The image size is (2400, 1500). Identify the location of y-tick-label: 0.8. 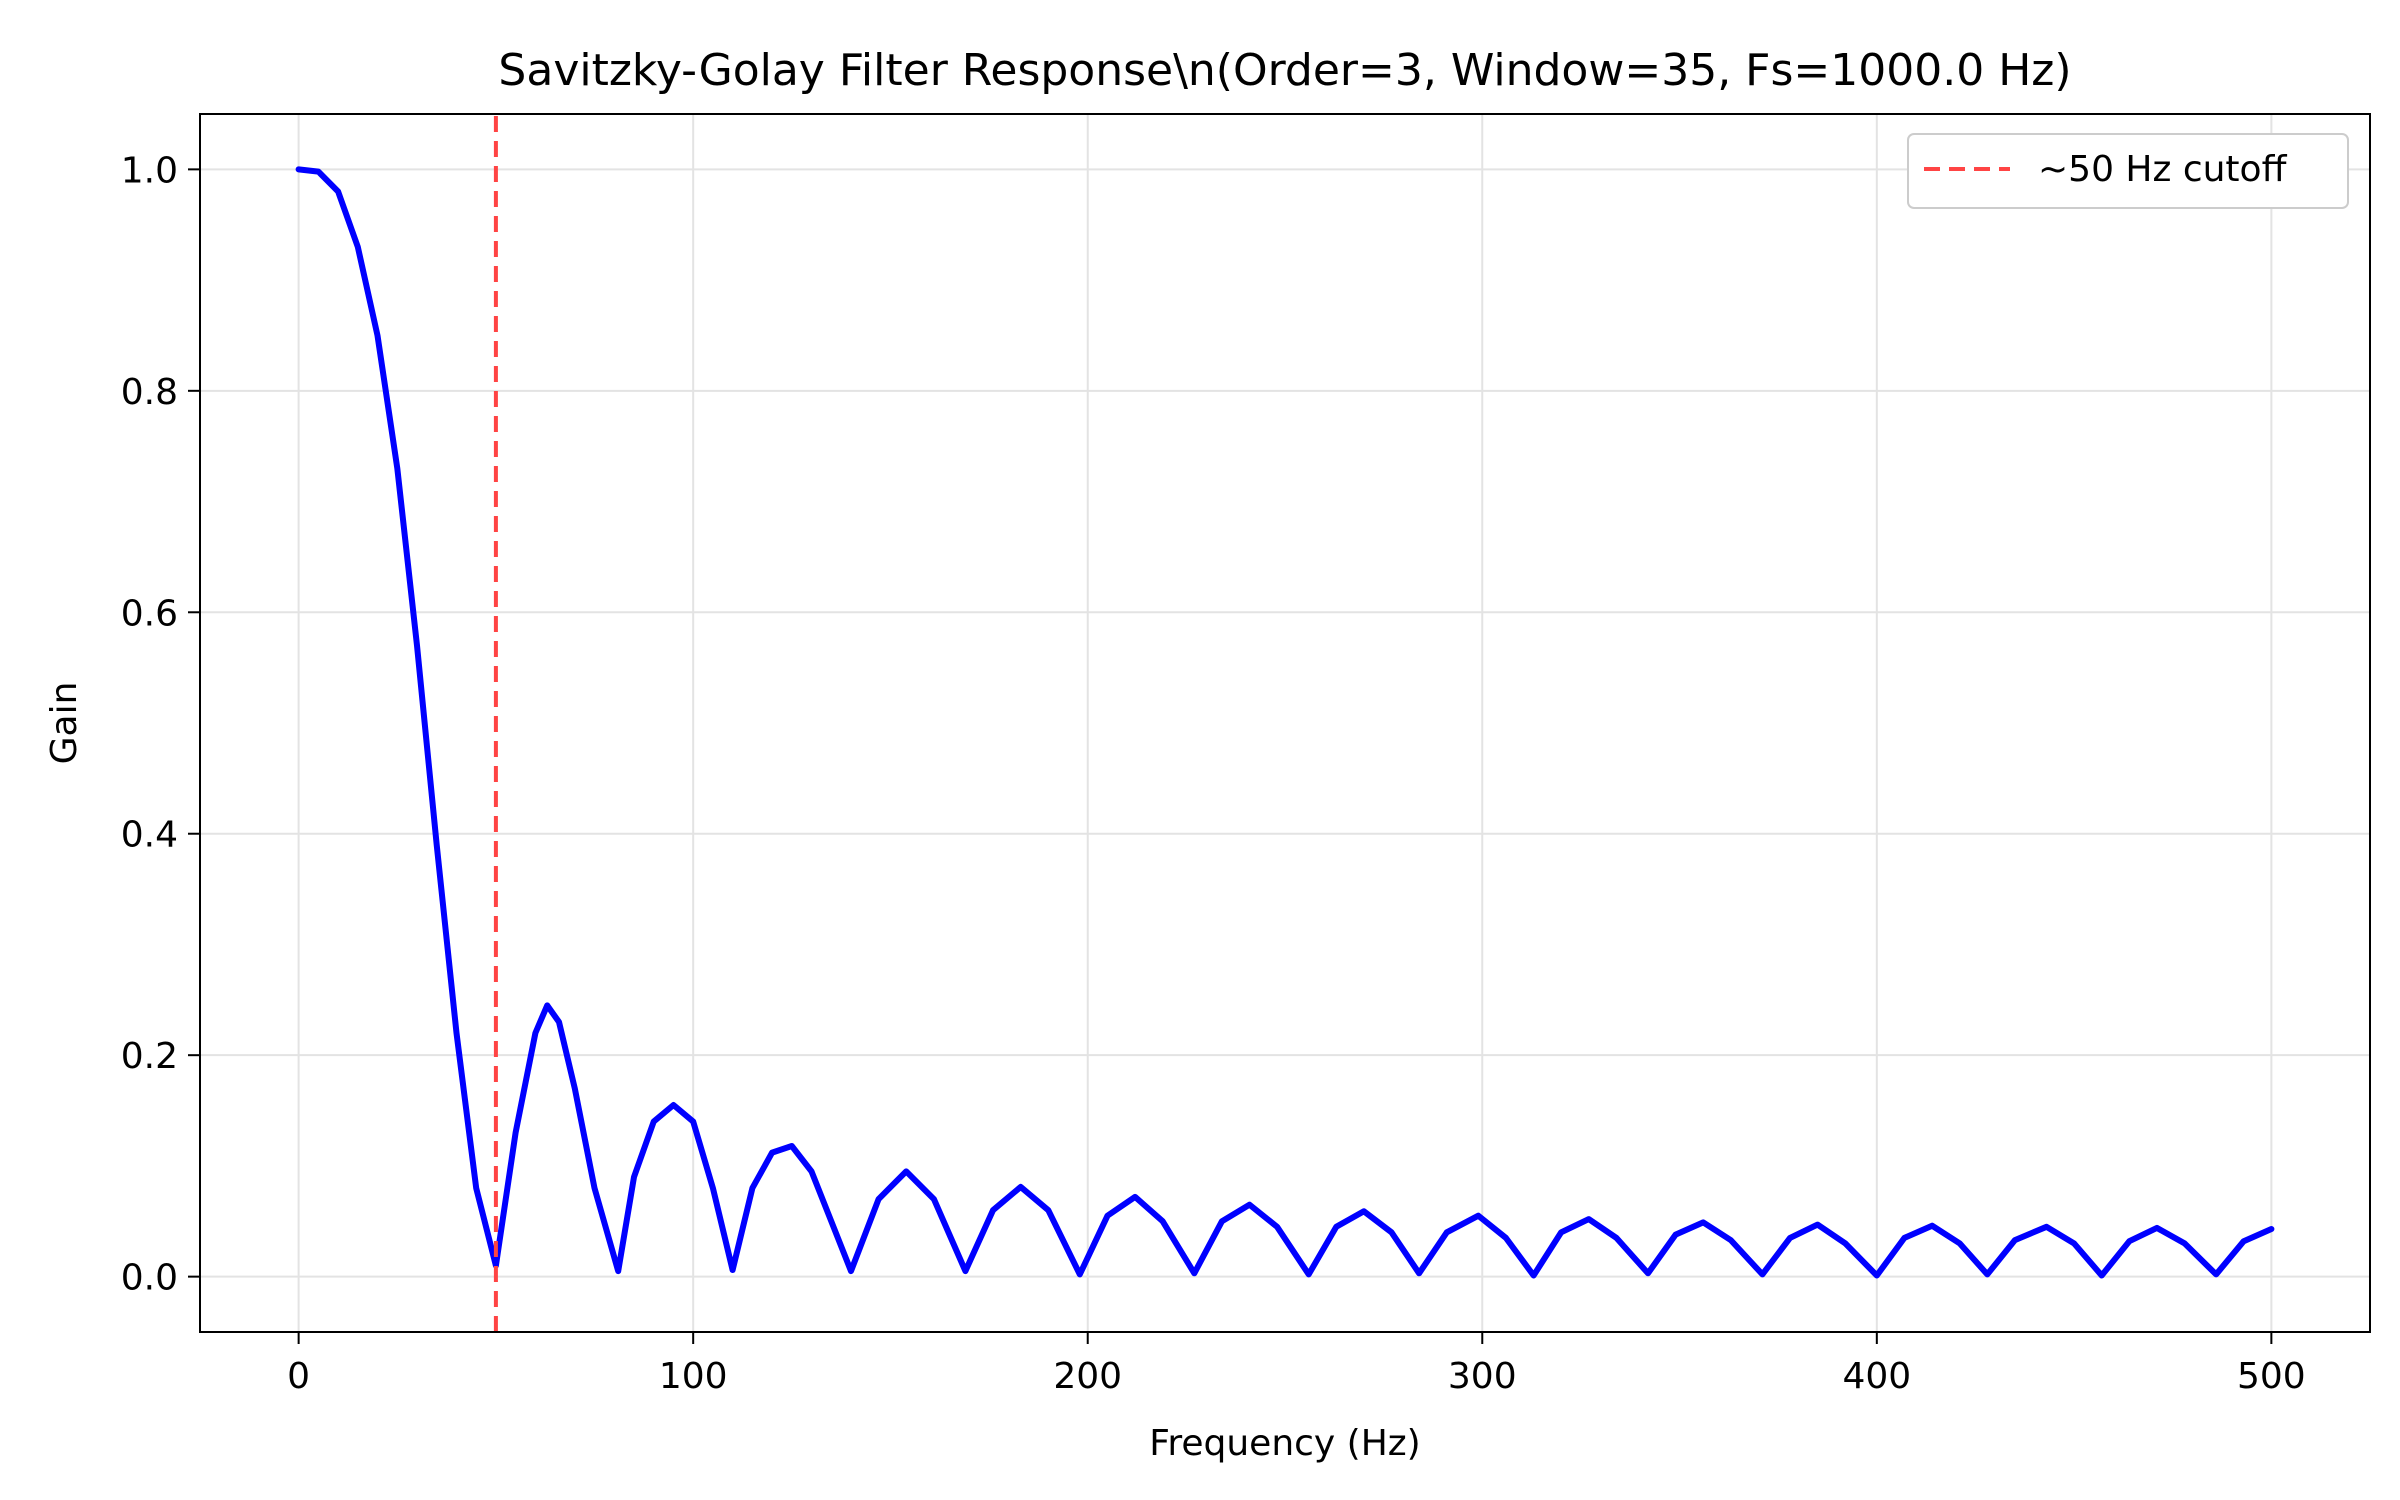
(149, 392).